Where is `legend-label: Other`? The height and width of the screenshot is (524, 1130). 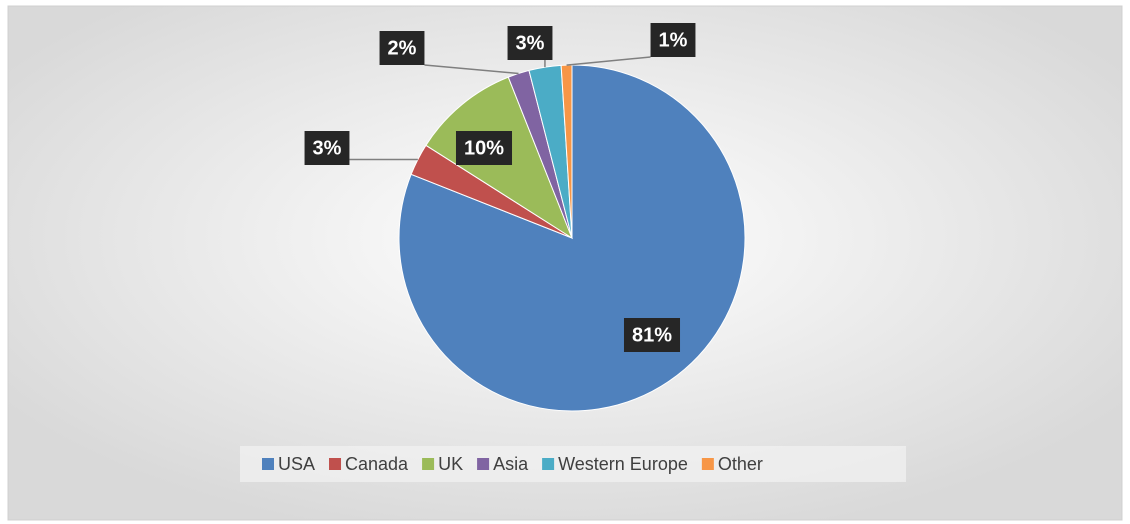 legend-label: Other is located at coordinates (740, 464).